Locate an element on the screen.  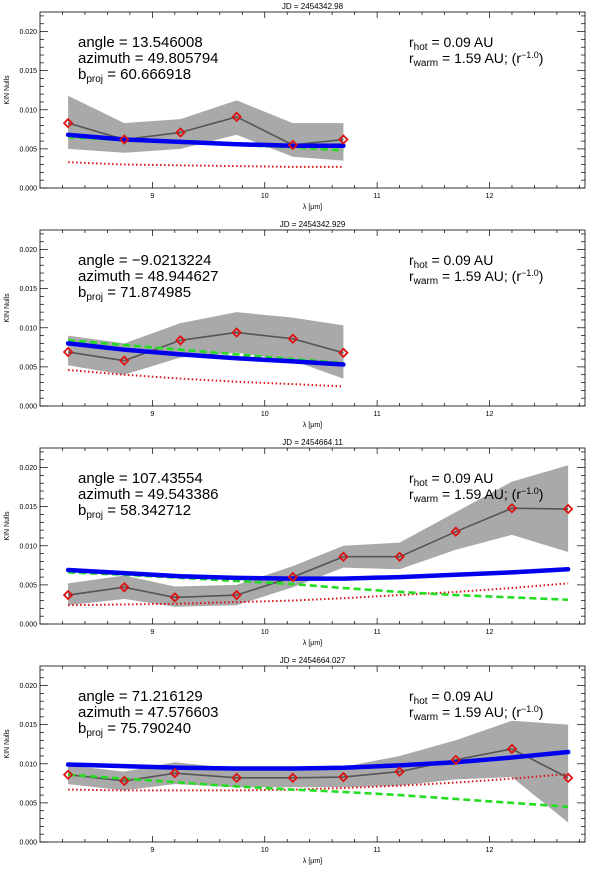
bproj-annotation: bproj = 75.790240 is located at coordinates (134, 729).